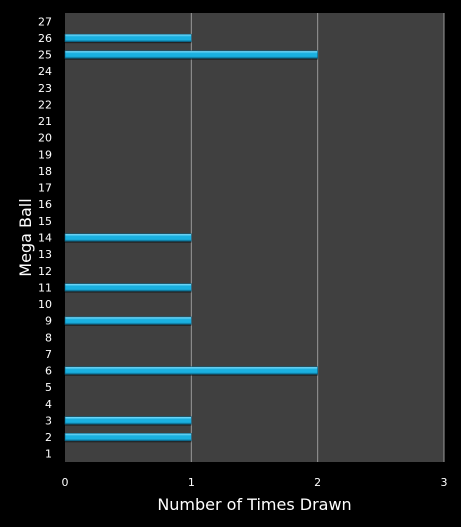 The height and width of the screenshot is (527, 461). Describe the element at coordinates (48, 454) in the screenshot. I see `y-tick-label: 1` at that location.